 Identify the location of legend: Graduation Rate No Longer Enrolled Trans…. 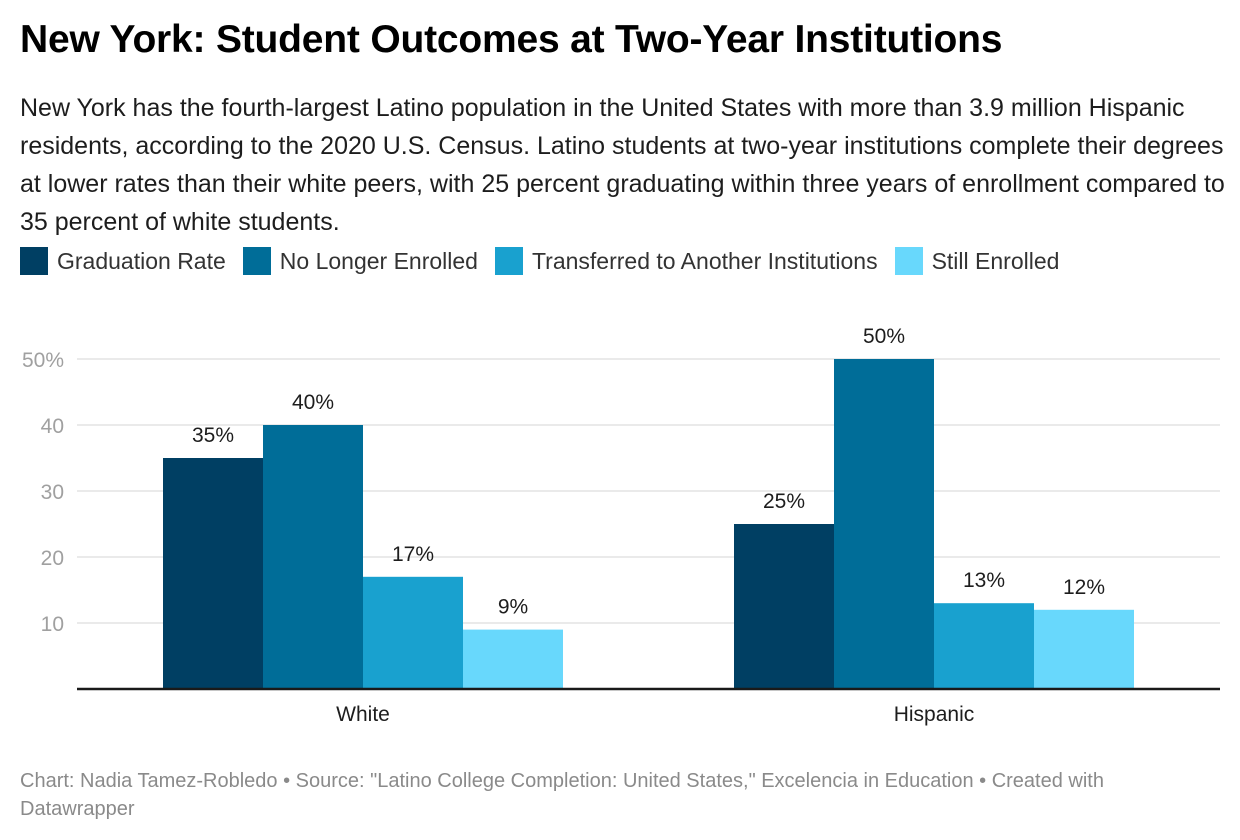
(548, 261).